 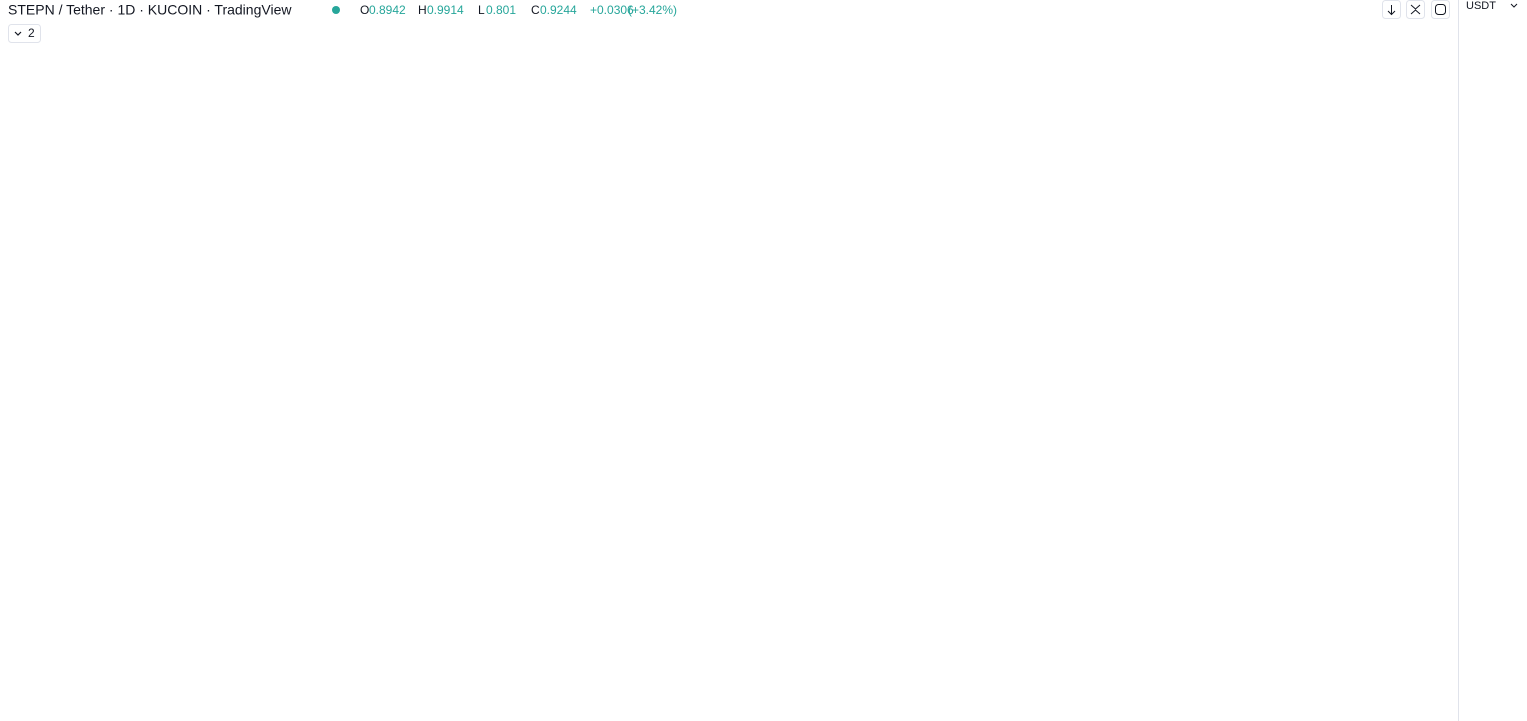 What do you see at coordinates (481, 10) in the screenshot?
I see `low-label: L` at bounding box center [481, 10].